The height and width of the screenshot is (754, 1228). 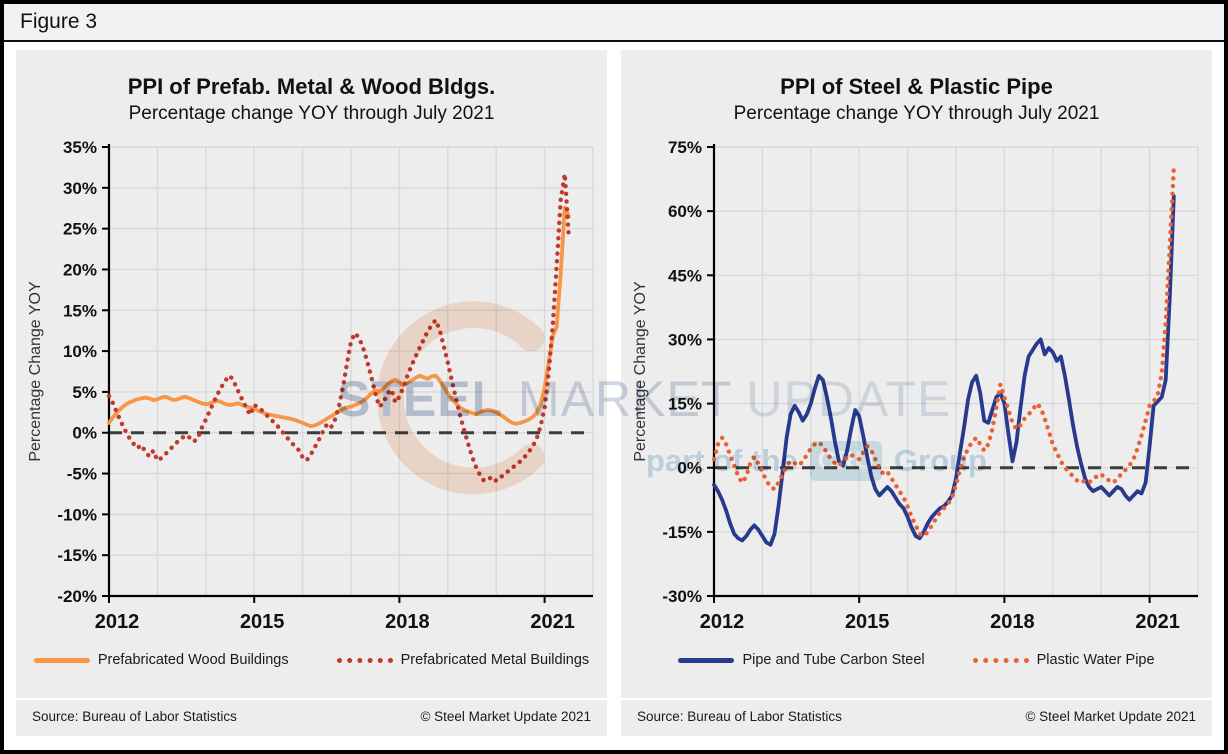 What do you see at coordinates (79, 147) in the screenshot?
I see `svg-text: 35%` at bounding box center [79, 147].